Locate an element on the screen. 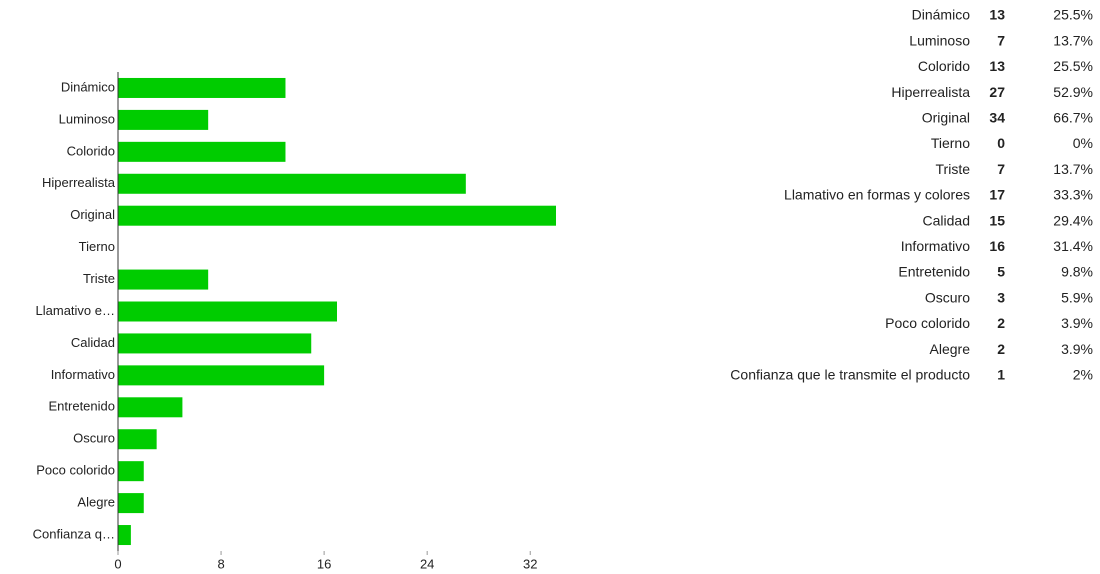  x-tick-label: 24 is located at coordinates (427, 563).